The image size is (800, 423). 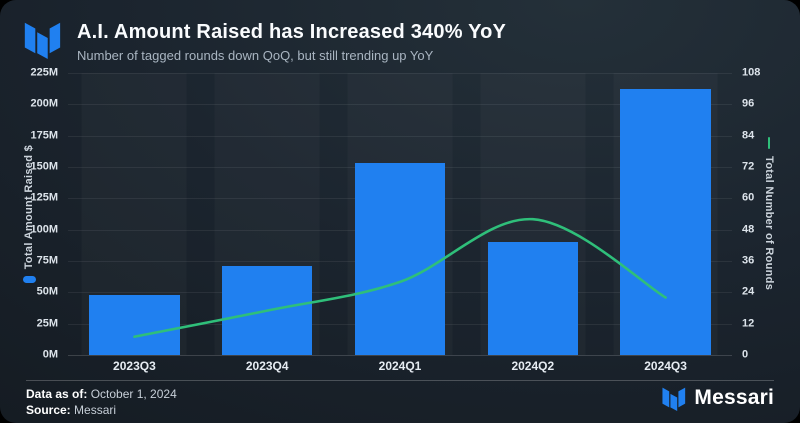 What do you see at coordinates (400, 380) in the screenshot?
I see `footer-divider` at bounding box center [400, 380].